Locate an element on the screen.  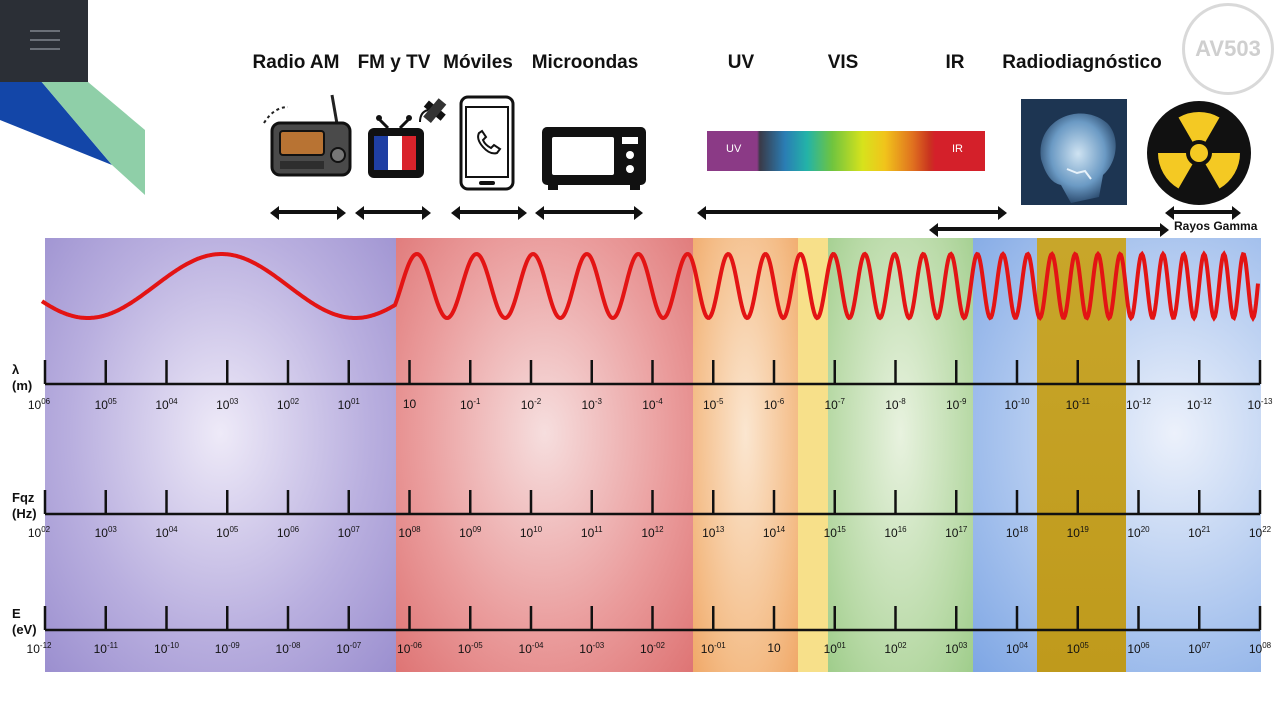
channel-badge: AV503 is located at coordinates (1228, 49).